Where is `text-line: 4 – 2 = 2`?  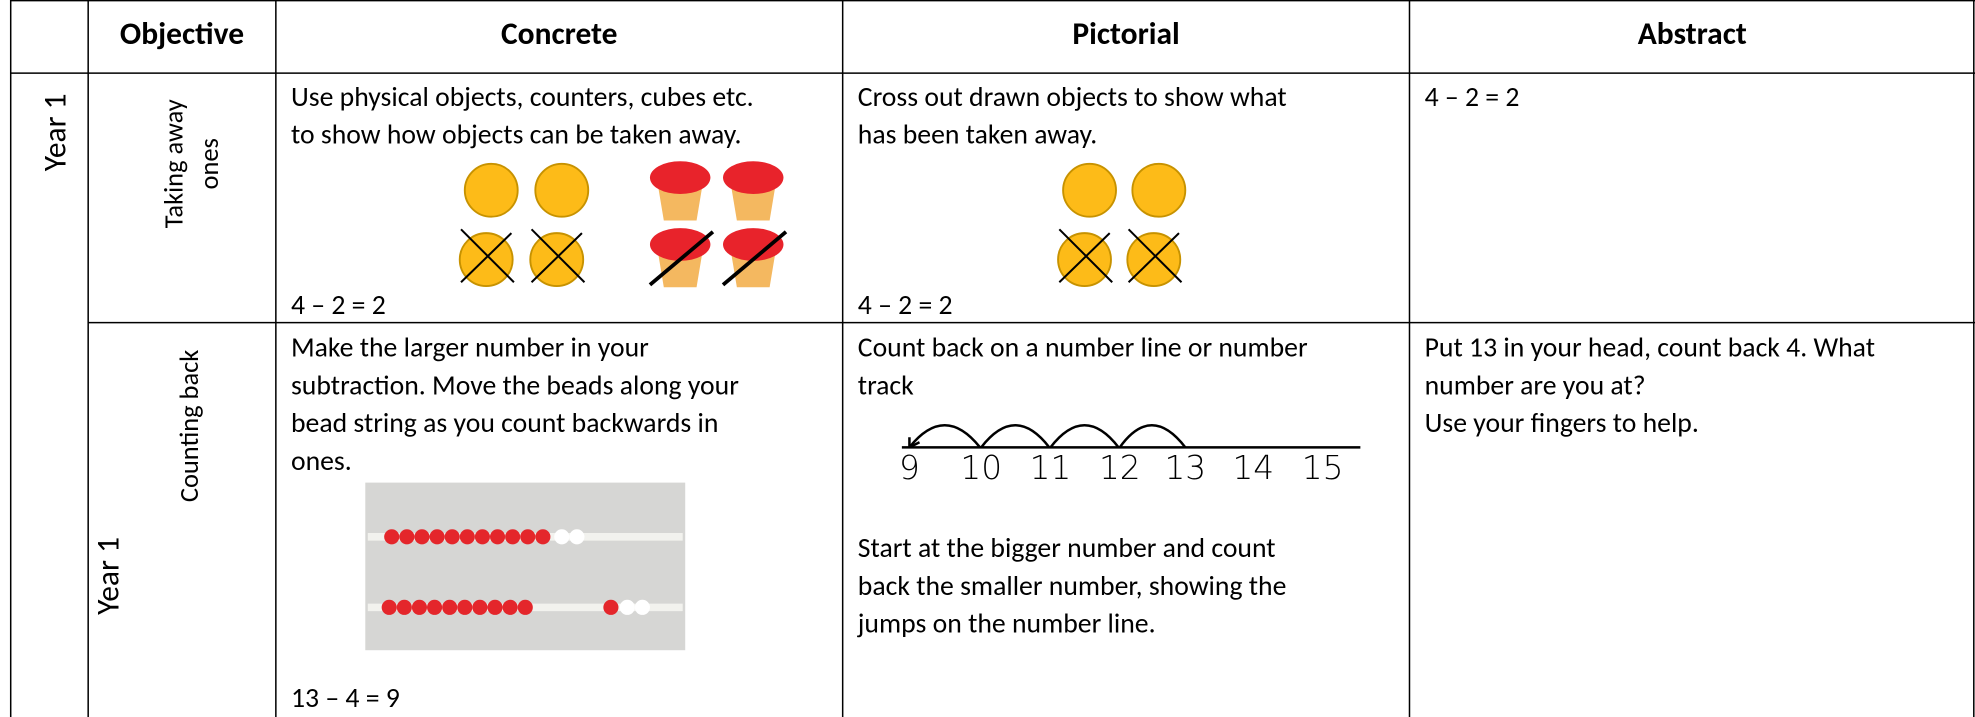 text-line: 4 – 2 = 2 is located at coordinates (1472, 96).